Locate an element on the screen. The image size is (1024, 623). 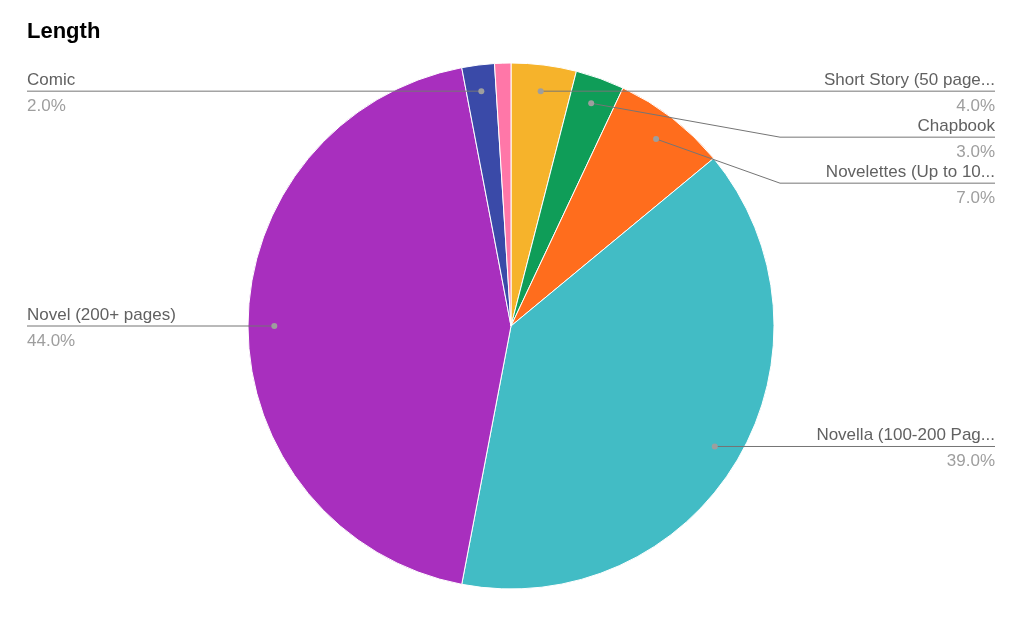
slice-label: Comic is located at coordinates (51, 80).